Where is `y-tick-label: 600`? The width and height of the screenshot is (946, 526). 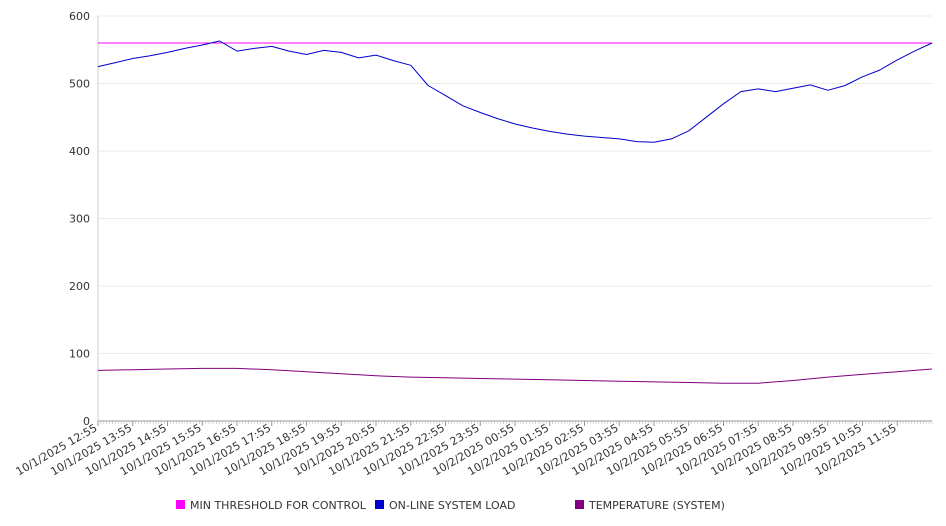
y-tick-label: 600 is located at coordinates (79, 16).